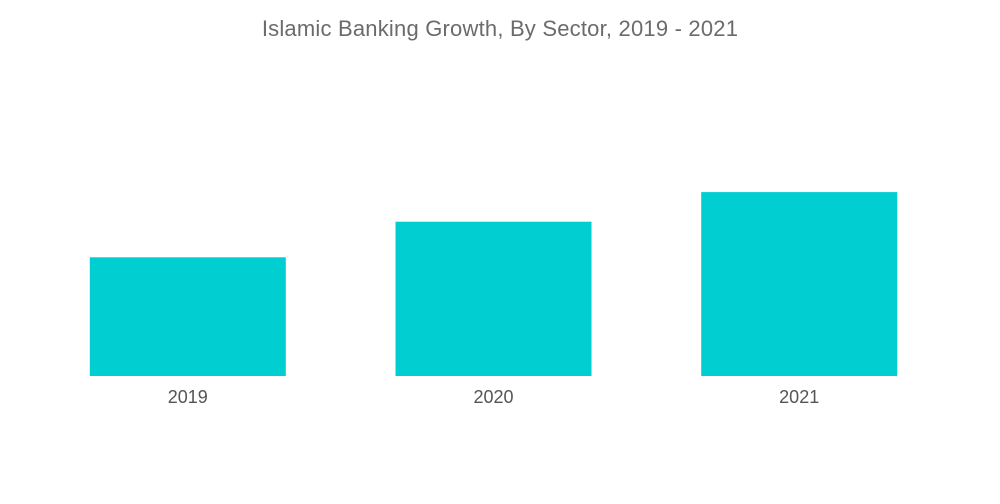 Image resolution: width=1000 pixels, height=504 pixels. What do you see at coordinates (188, 397) in the screenshot?
I see `x-tick-label-2019: 2019` at bounding box center [188, 397].